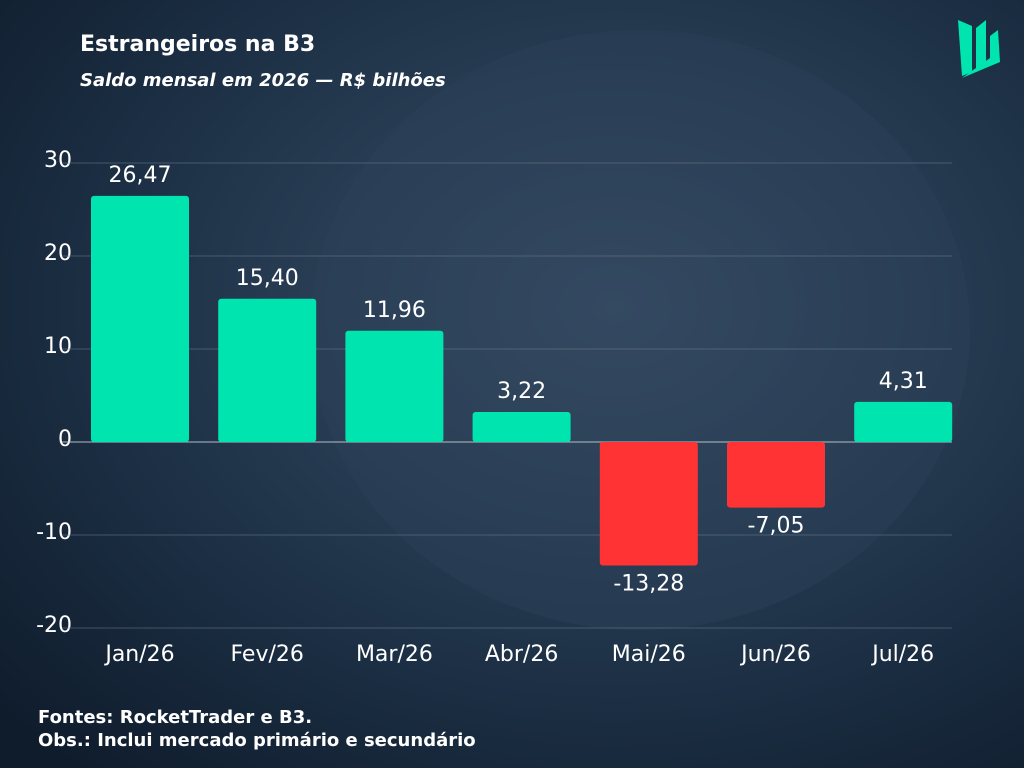 This screenshot has width=1024, height=768. What do you see at coordinates (58, 346) in the screenshot?
I see `y-tick-label: 10` at bounding box center [58, 346].